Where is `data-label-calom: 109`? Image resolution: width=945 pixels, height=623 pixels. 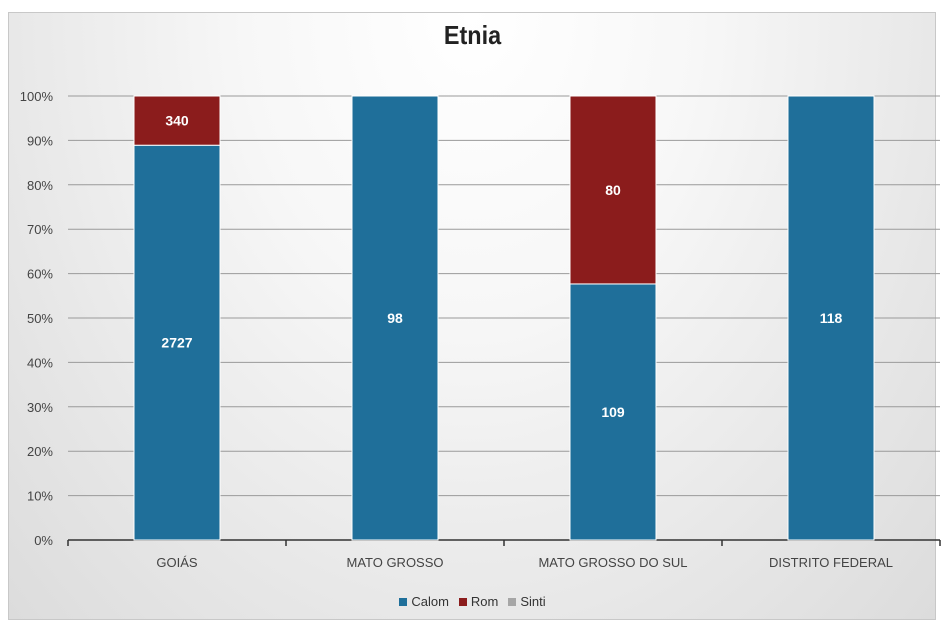 data-label-calom: 109 is located at coordinates (613, 412).